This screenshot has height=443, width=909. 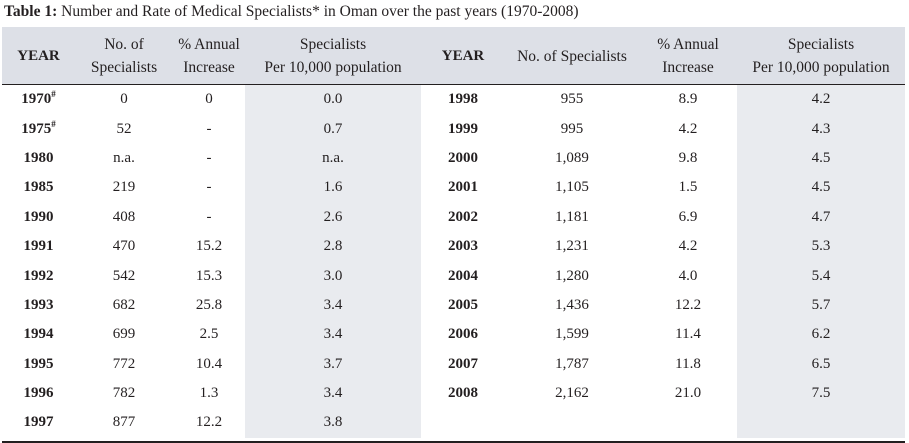 I want to click on count-cell-right: 955, so click(x=572, y=100).